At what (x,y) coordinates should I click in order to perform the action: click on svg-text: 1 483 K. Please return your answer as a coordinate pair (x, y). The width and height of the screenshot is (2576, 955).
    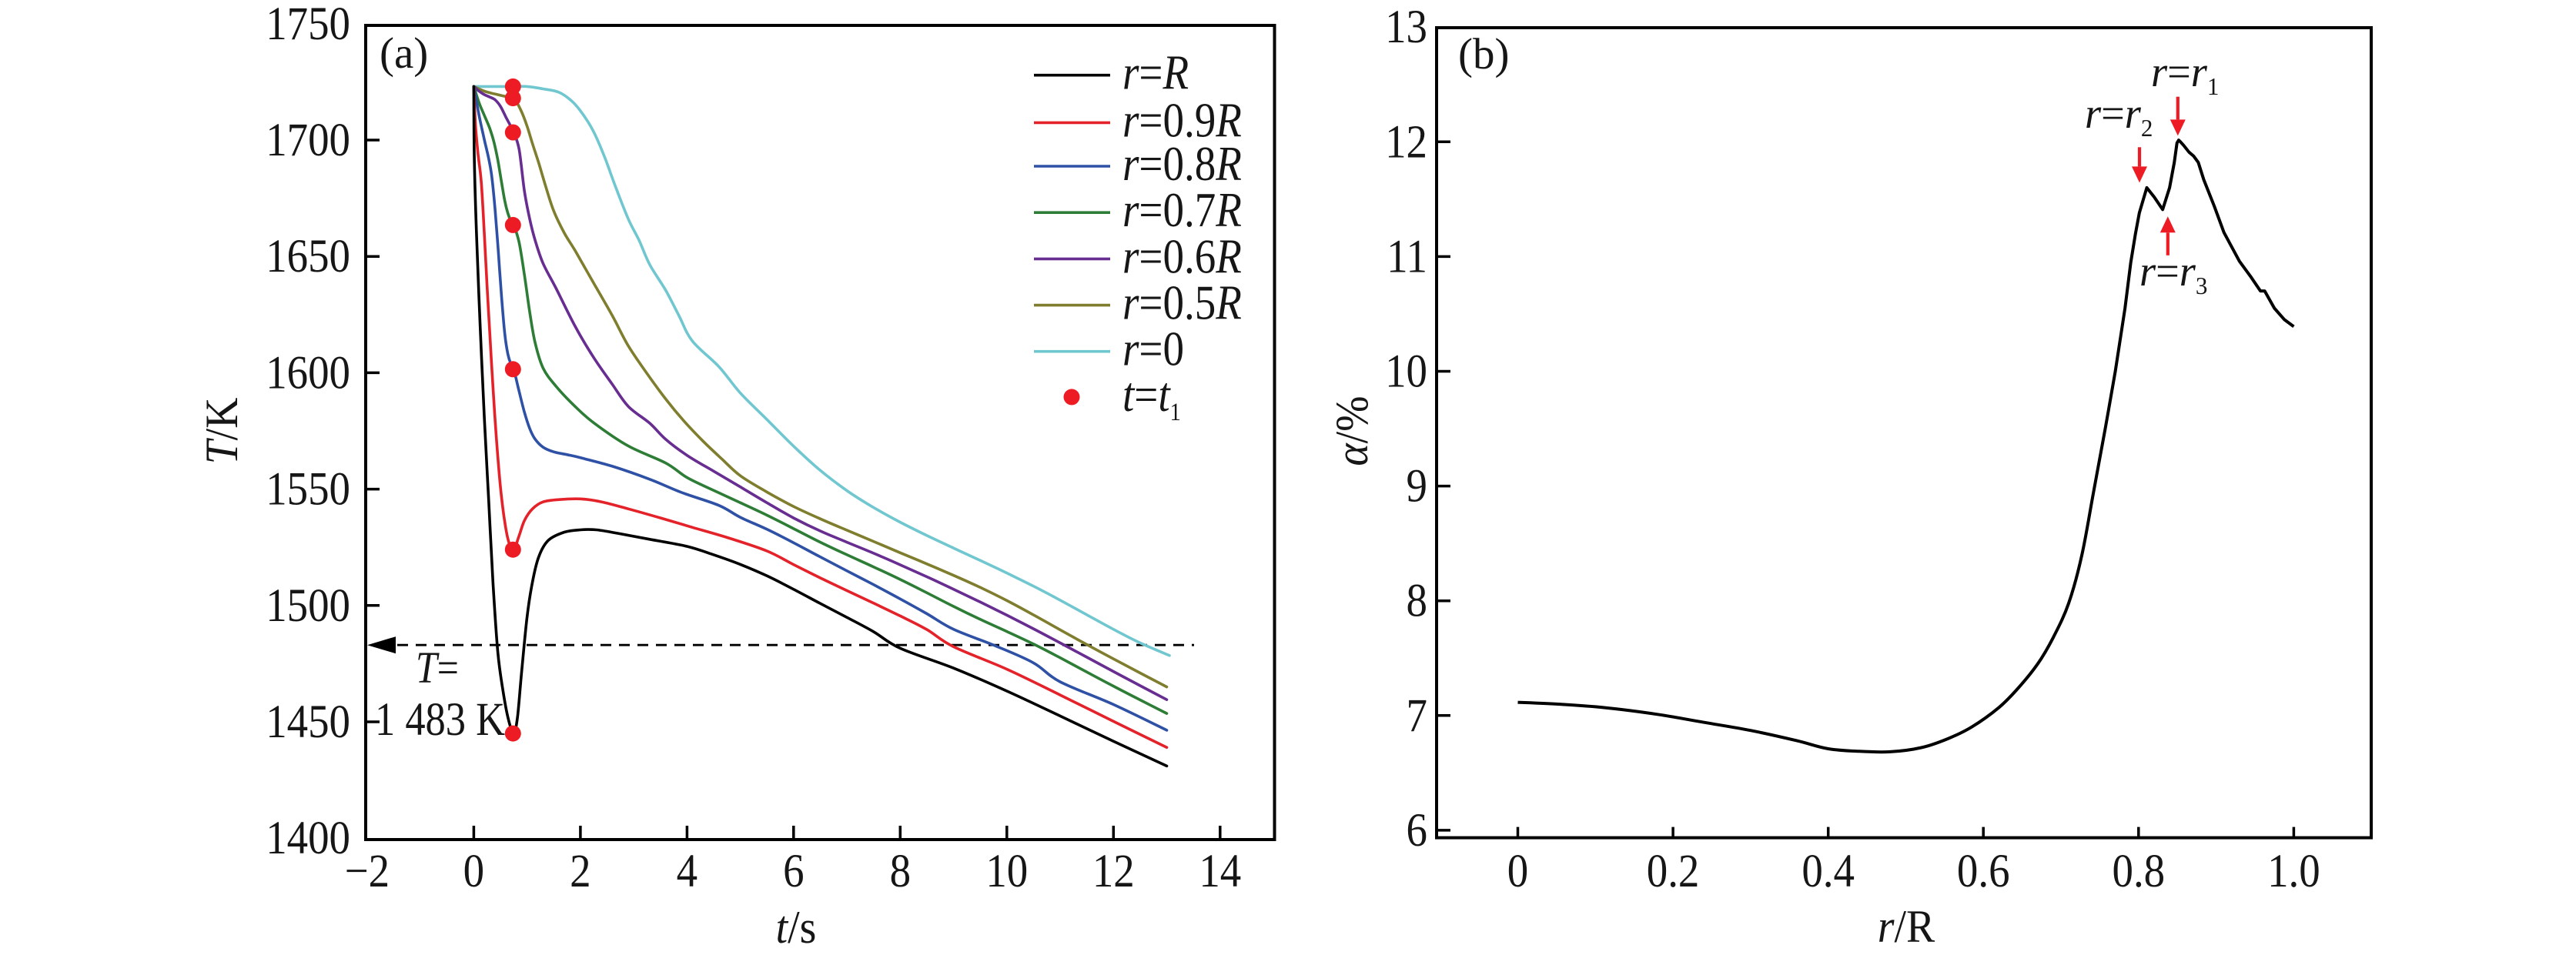
    Looking at the image, I should click on (440, 719).